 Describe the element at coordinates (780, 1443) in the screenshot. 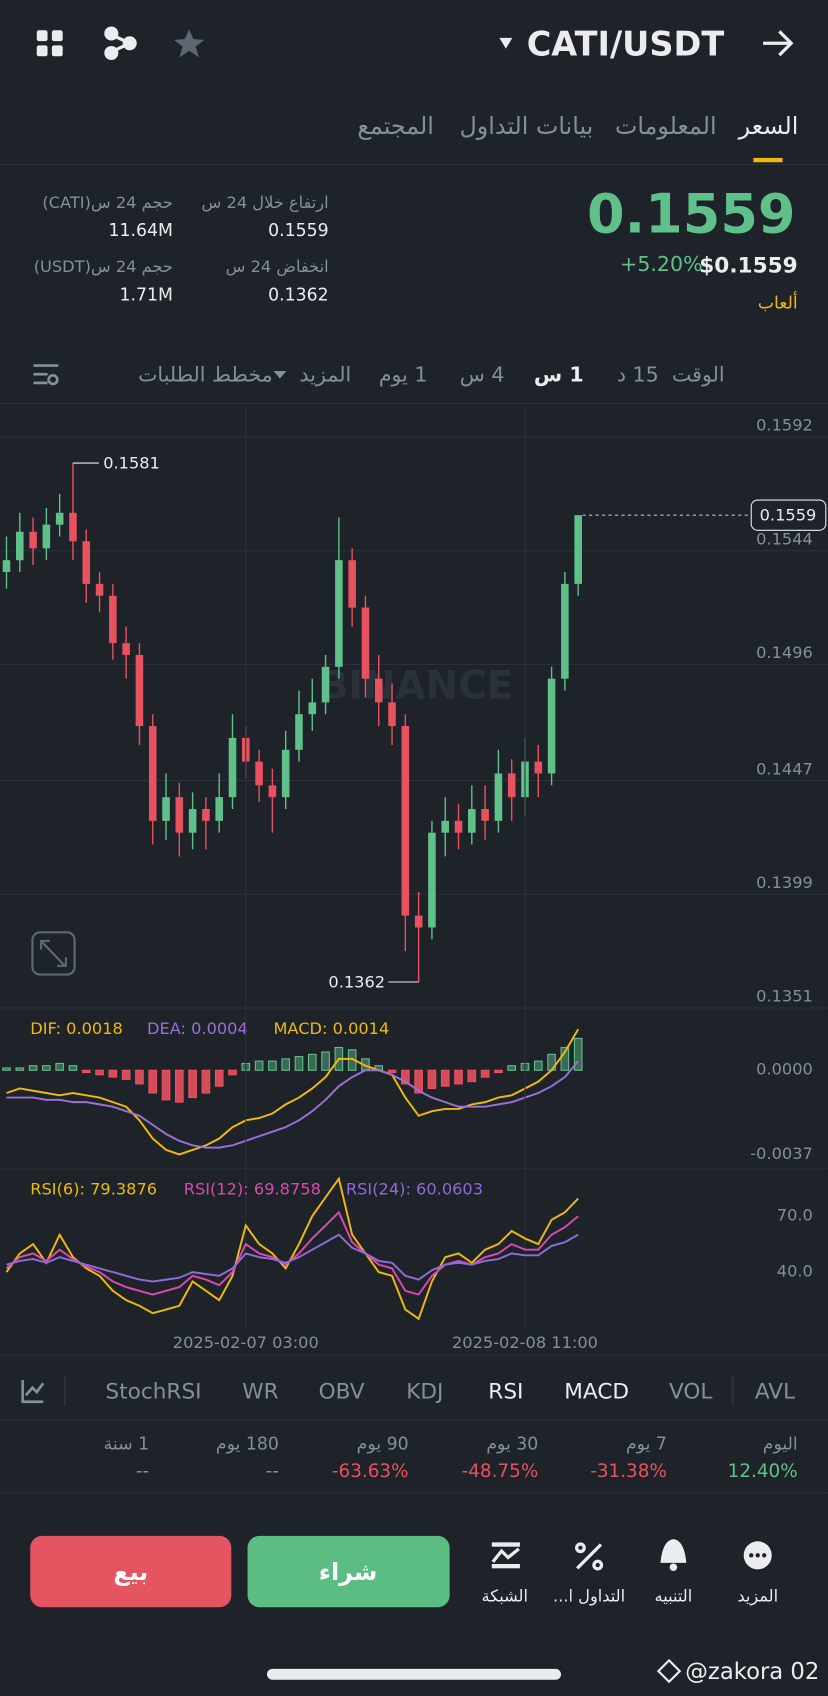

I see `period-label: اليوم` at that location.